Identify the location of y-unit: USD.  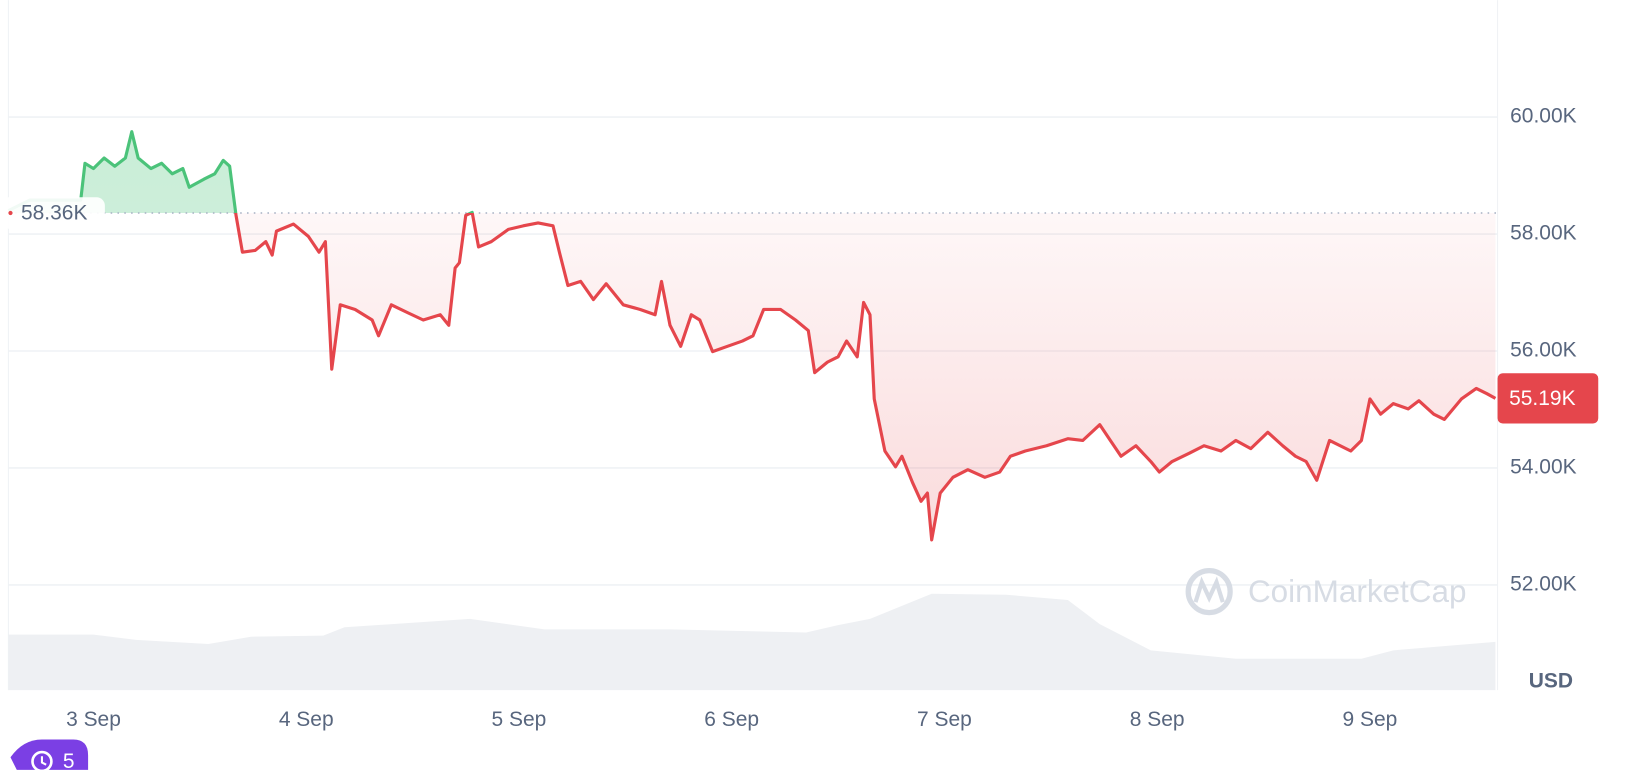
(1551, 680).